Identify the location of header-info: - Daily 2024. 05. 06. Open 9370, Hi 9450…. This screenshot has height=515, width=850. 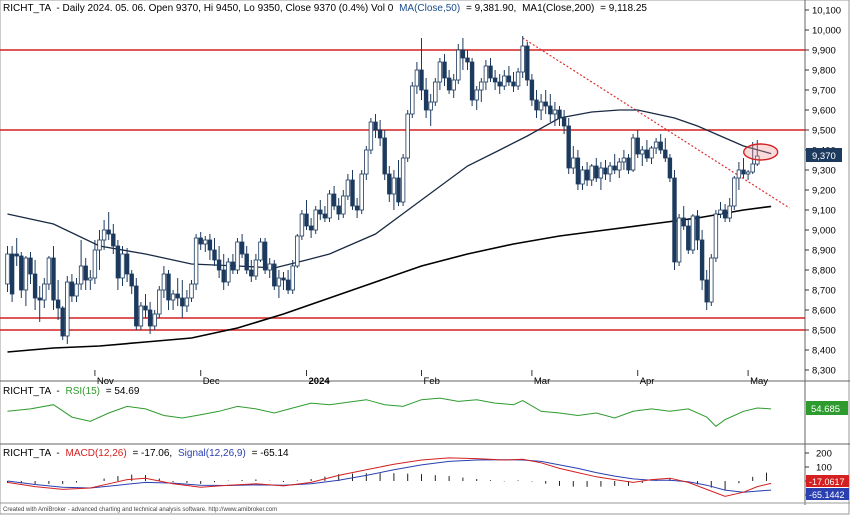
(224, 8).